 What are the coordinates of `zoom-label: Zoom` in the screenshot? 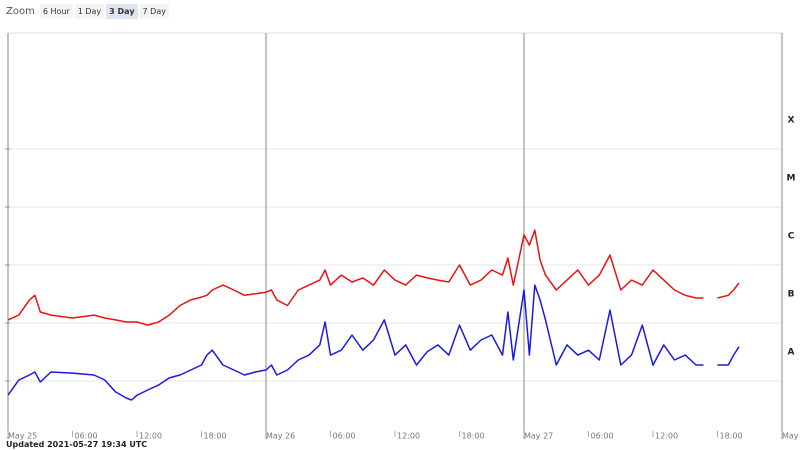 It's located at (20, 11).